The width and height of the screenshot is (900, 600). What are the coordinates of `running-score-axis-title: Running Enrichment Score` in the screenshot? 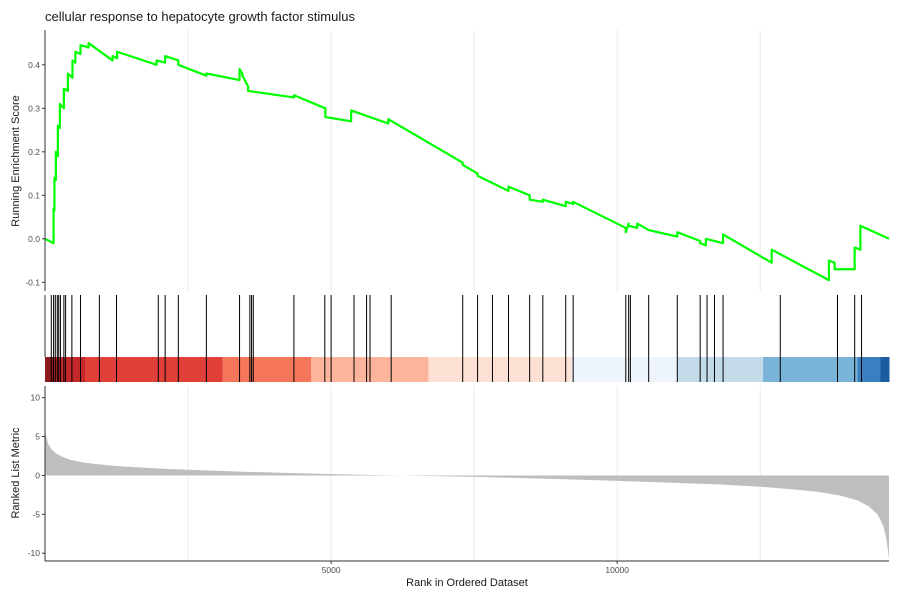 It's located at (16, 160).